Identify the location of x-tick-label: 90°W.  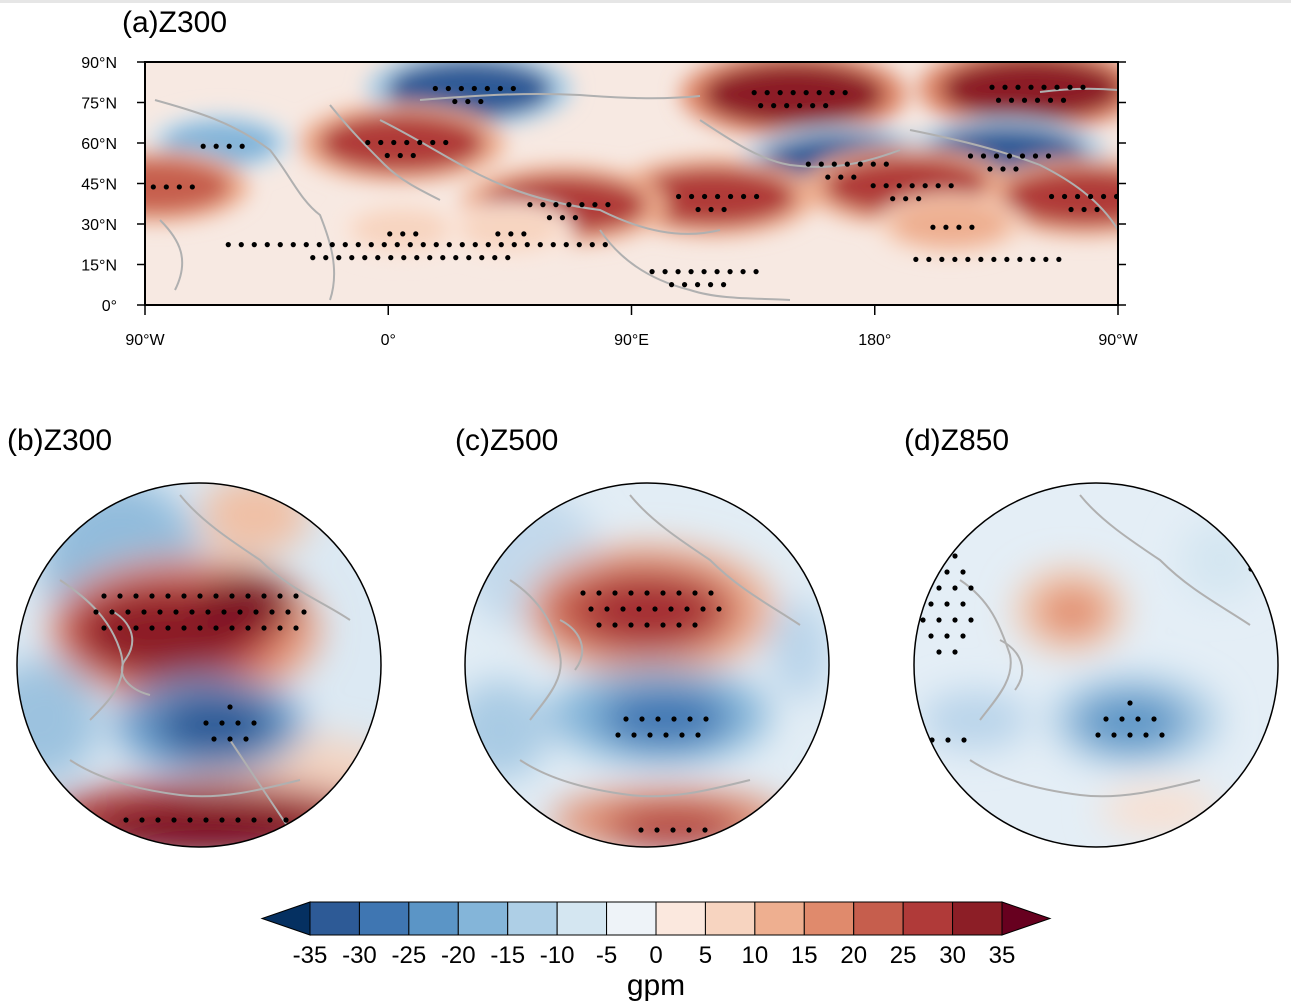
(1118, 340).